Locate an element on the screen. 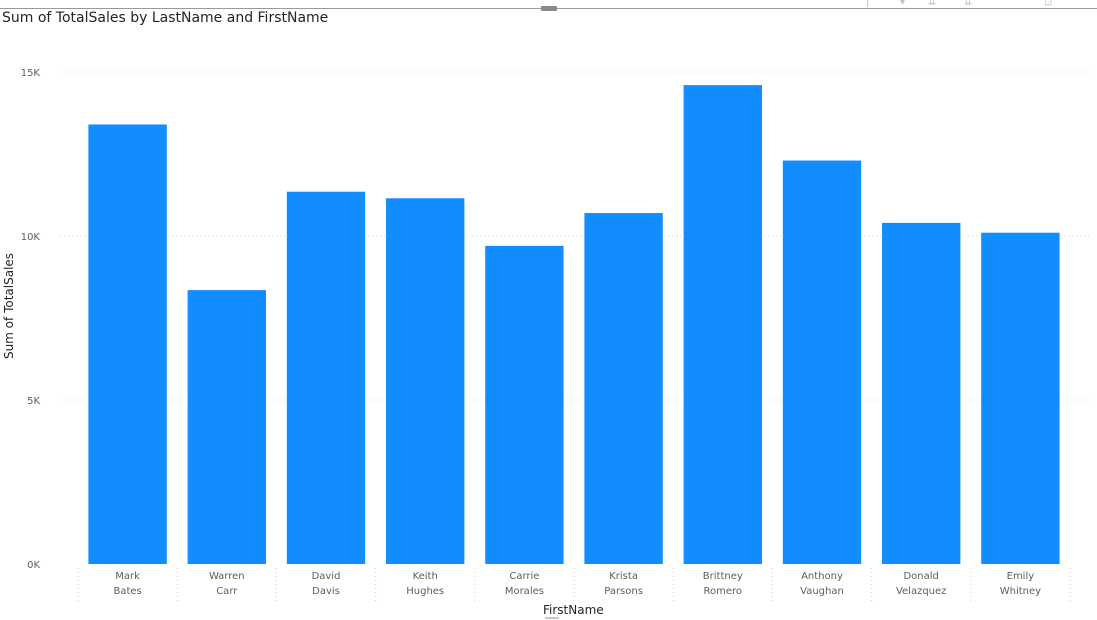  x-tick-label-first: Anthony is located at coordinates (822, 576).